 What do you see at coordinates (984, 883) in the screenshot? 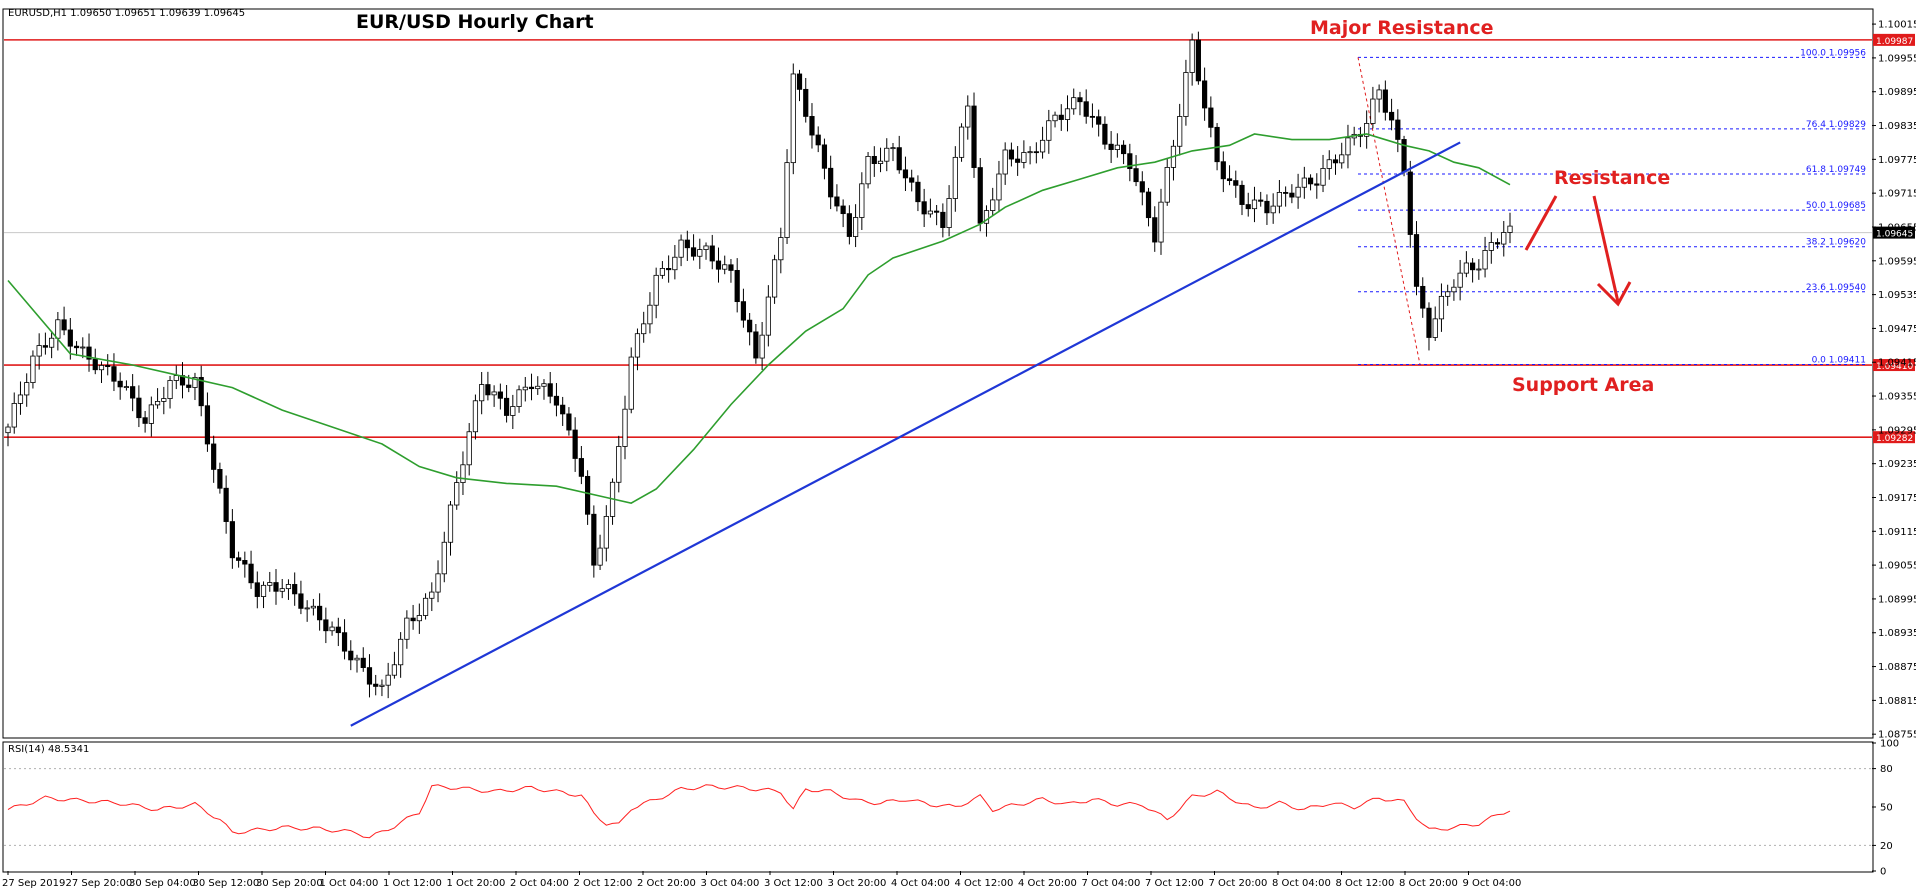
I see `x-tick-label: 4 Oct 12:00` at bounding box center [984, 883].